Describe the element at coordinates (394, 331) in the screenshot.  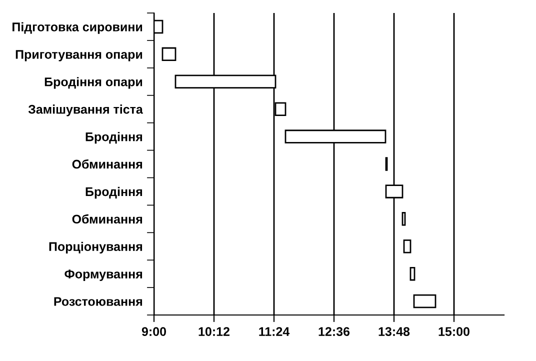
I see `x-tick-label: 13:48` at that location.